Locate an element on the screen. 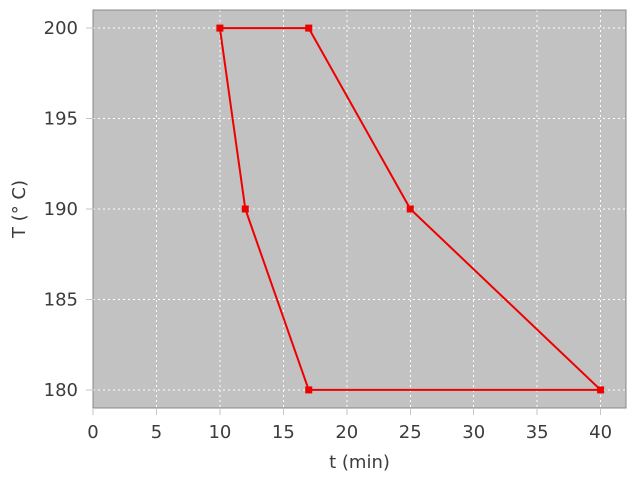 This screenshot has width=640, height=480. x-tick-label-0: 0 is located at coordinates (92, 432).